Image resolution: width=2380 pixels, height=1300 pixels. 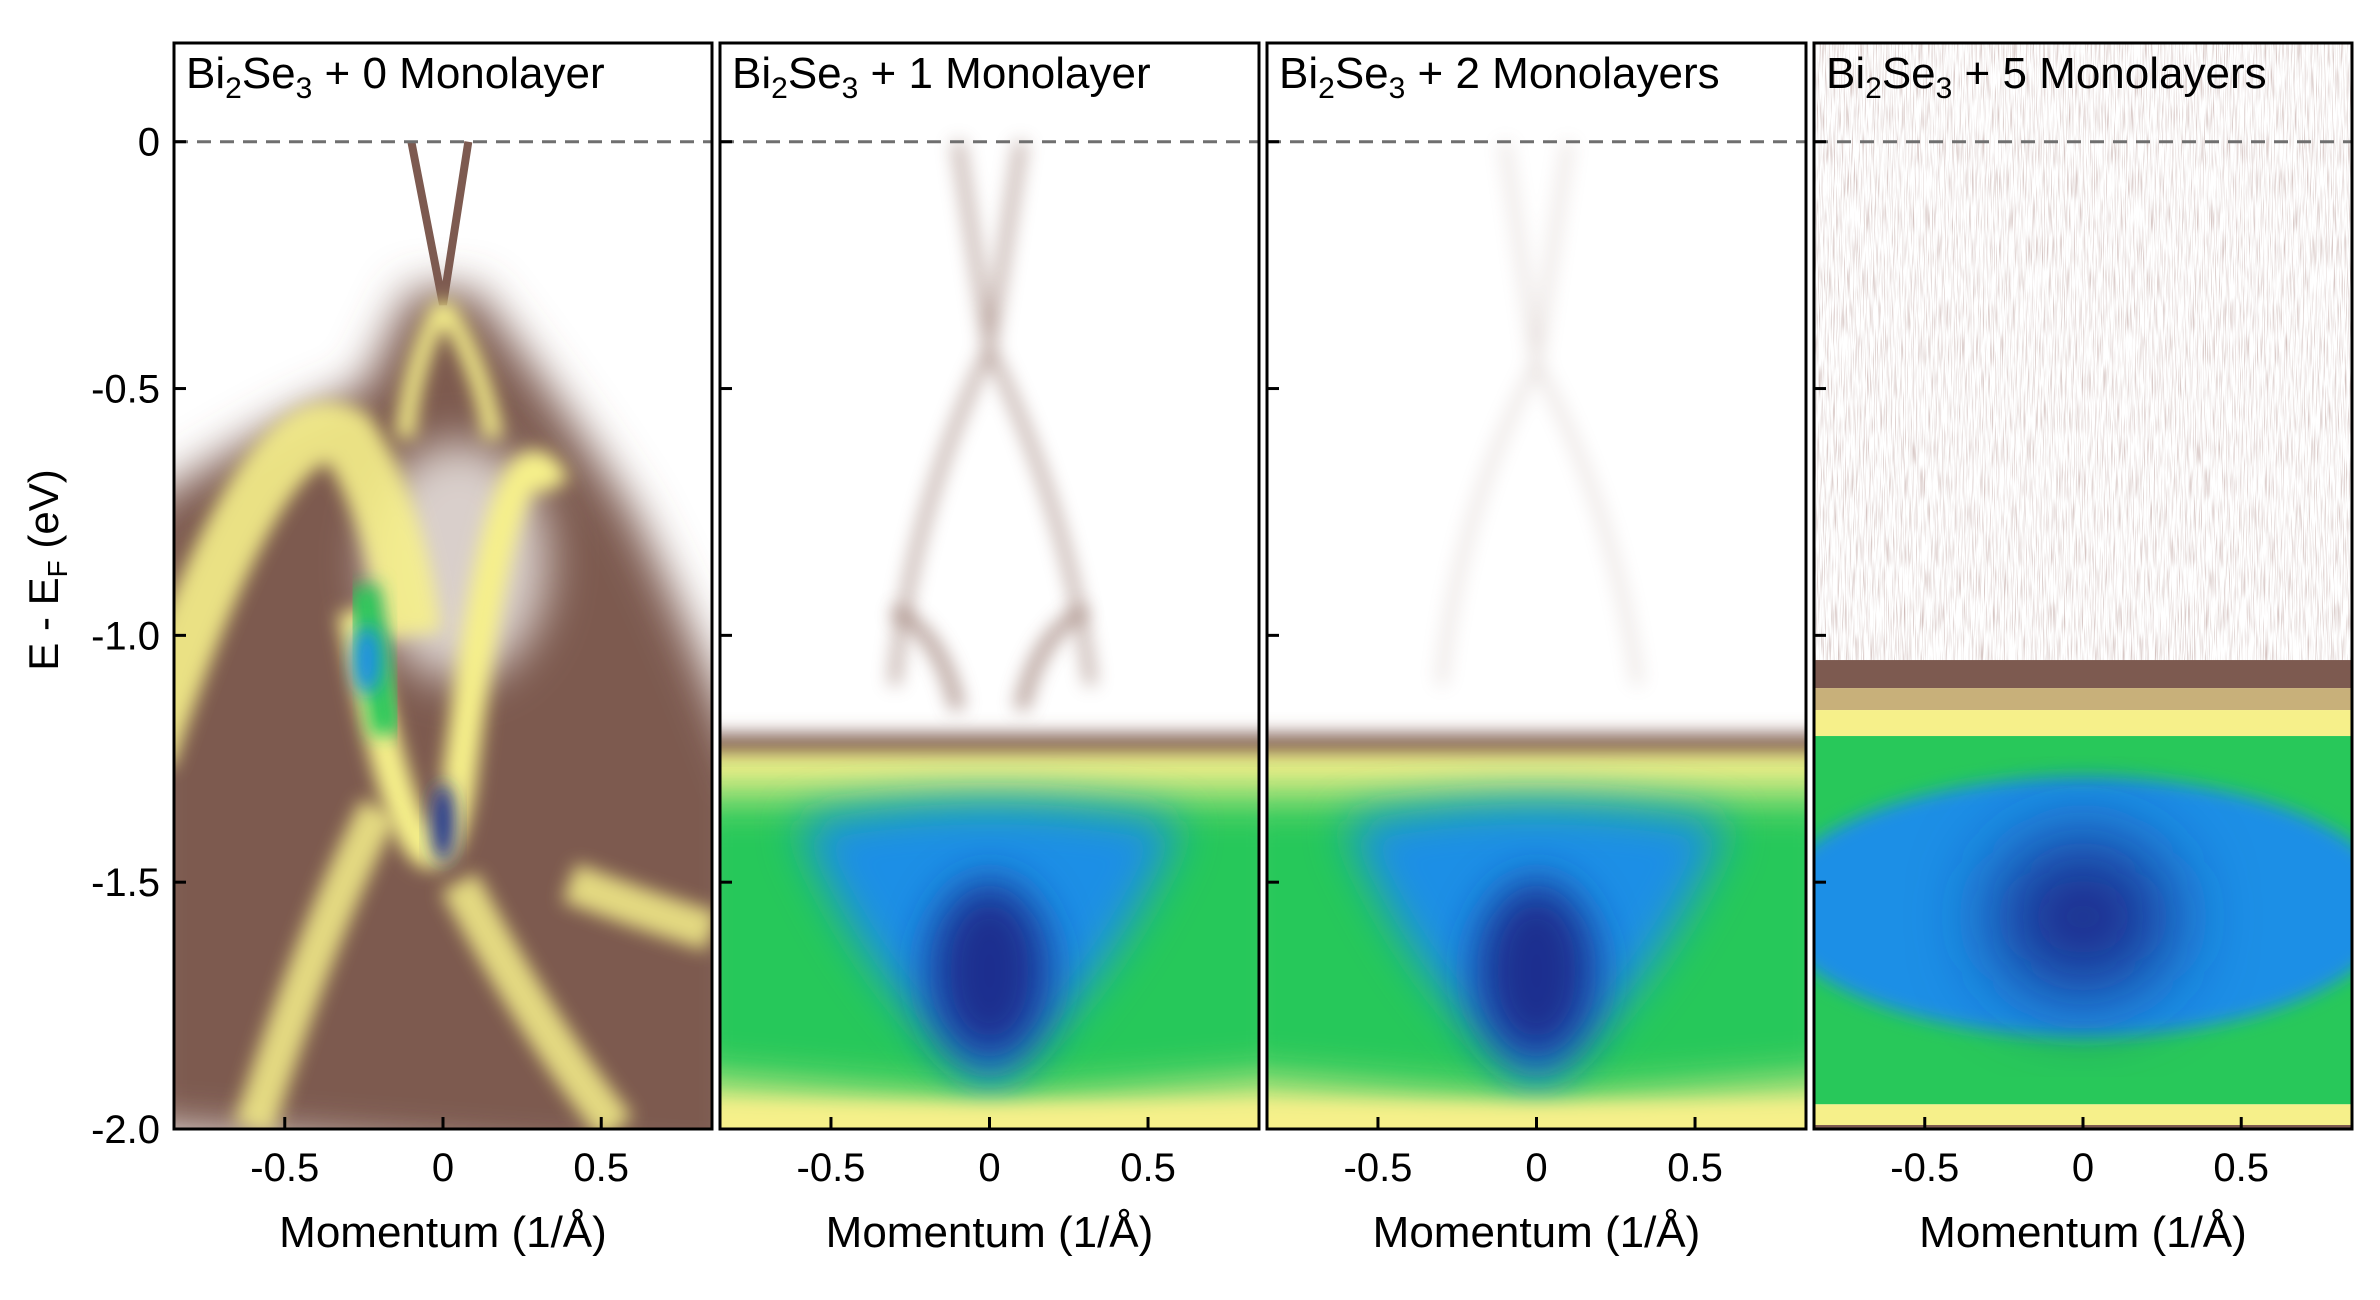 What do you see at coordinates (233, 88) in the screenshot?
I see `panel-1-title-part: 2` at bounding box center [233, 88].